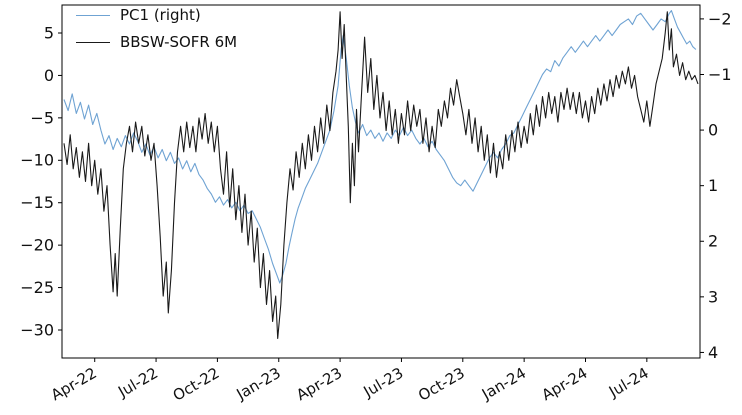  I want to click on left-tick-label: −25, so click(37, 287).